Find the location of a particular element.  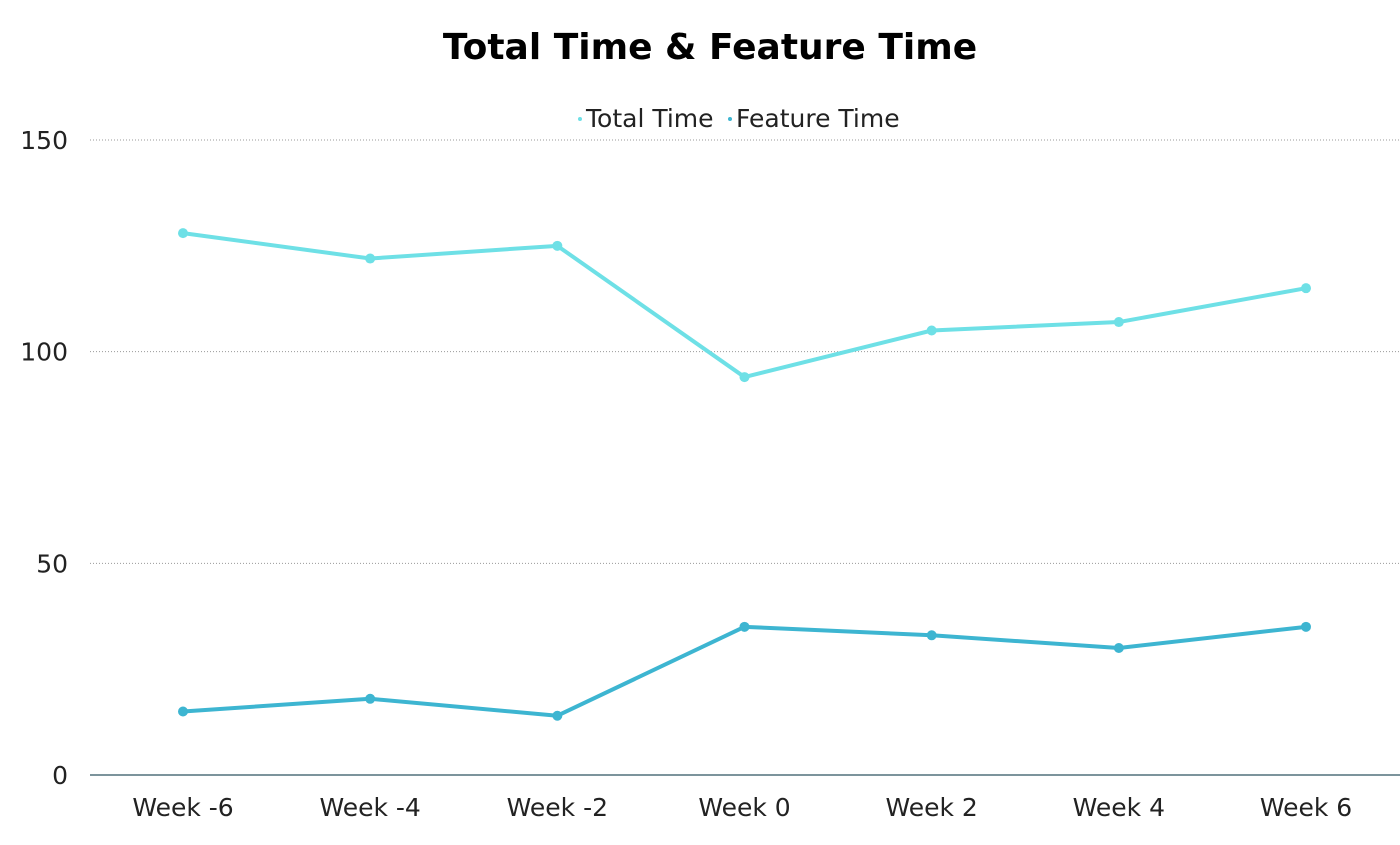

x-tick-label: Week -6 is located at coordinates (182, 807).